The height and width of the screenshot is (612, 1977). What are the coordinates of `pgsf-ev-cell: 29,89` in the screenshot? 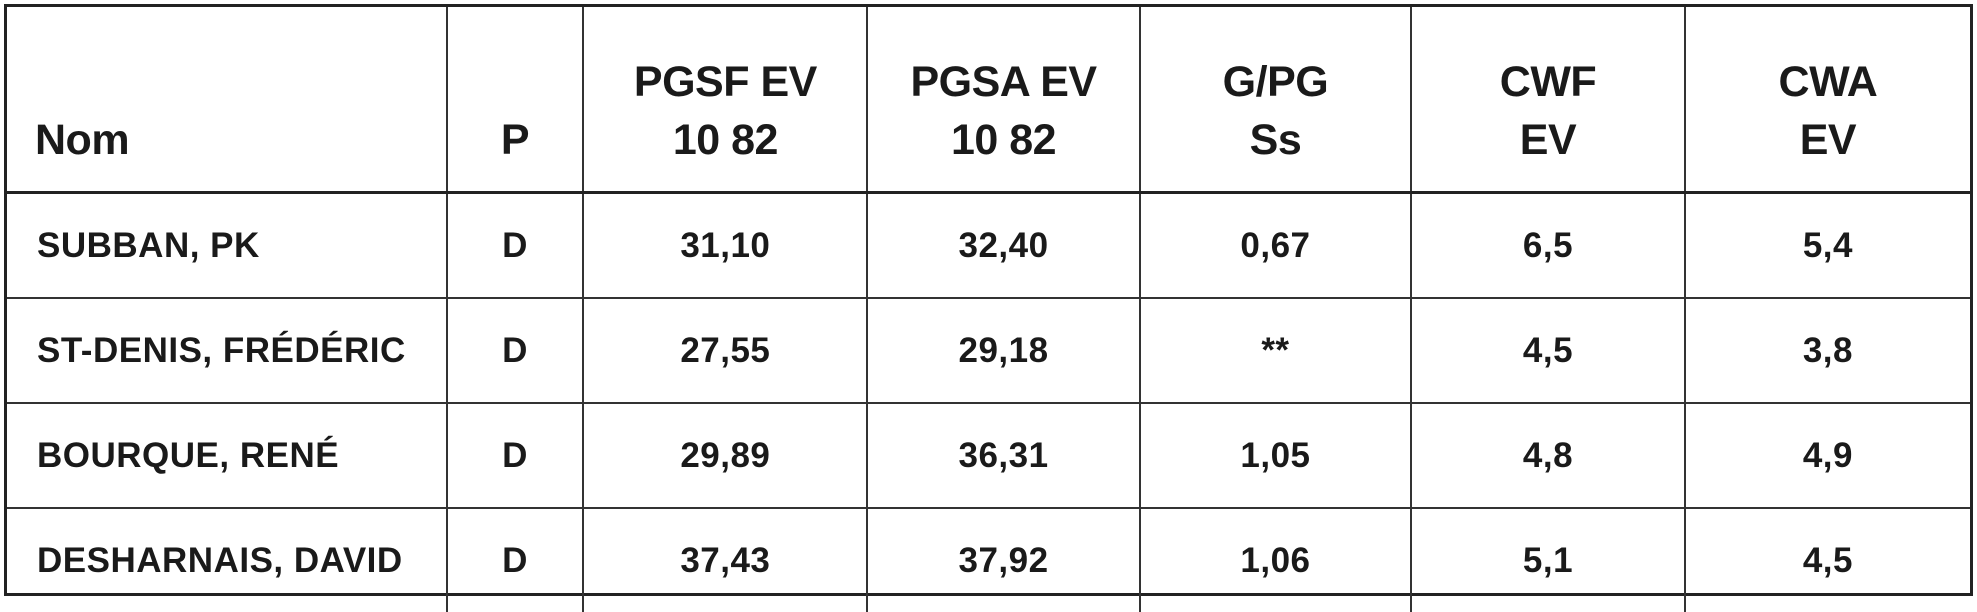 It's located at (726, 456).